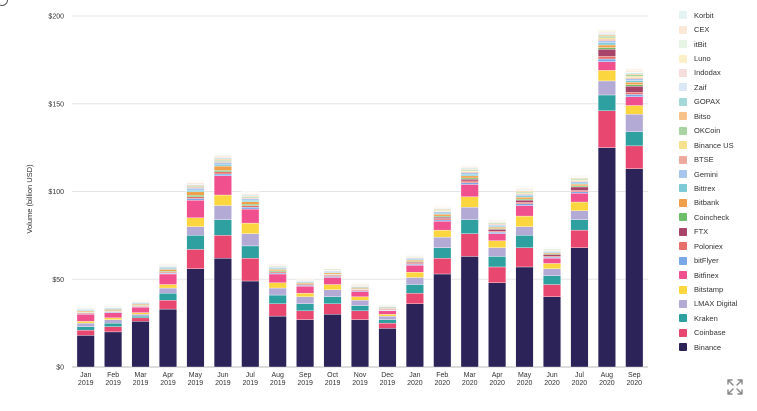 The image size is (757, 411). I want to click on legend-label: Binance, so click(708, 347).